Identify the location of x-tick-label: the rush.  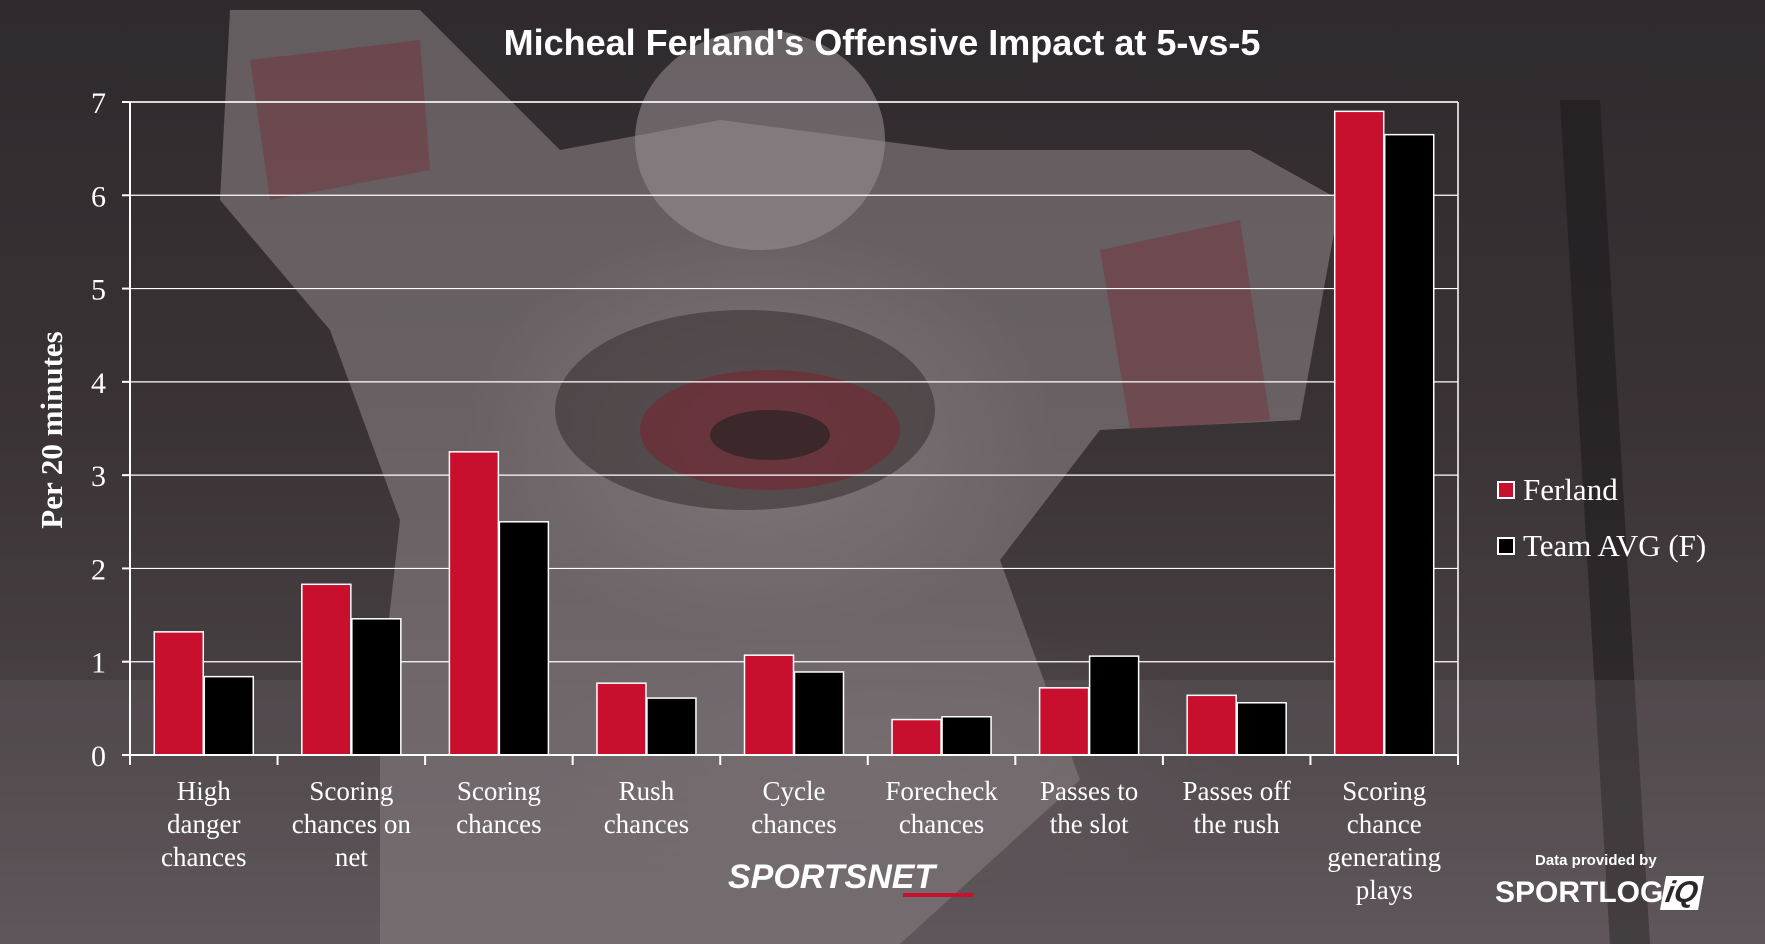
(1237, 824).